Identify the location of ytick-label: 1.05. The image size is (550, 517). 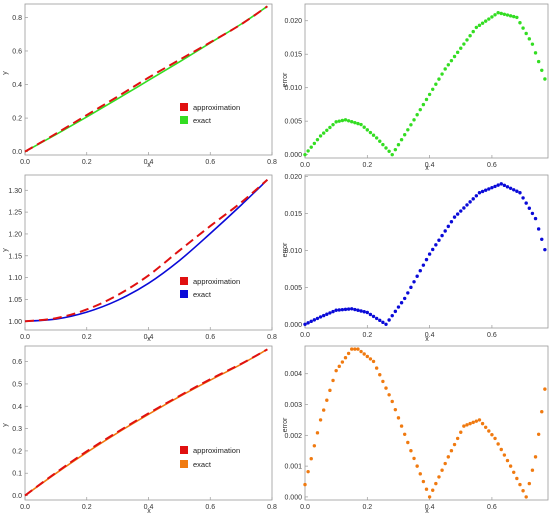
(15, 300).